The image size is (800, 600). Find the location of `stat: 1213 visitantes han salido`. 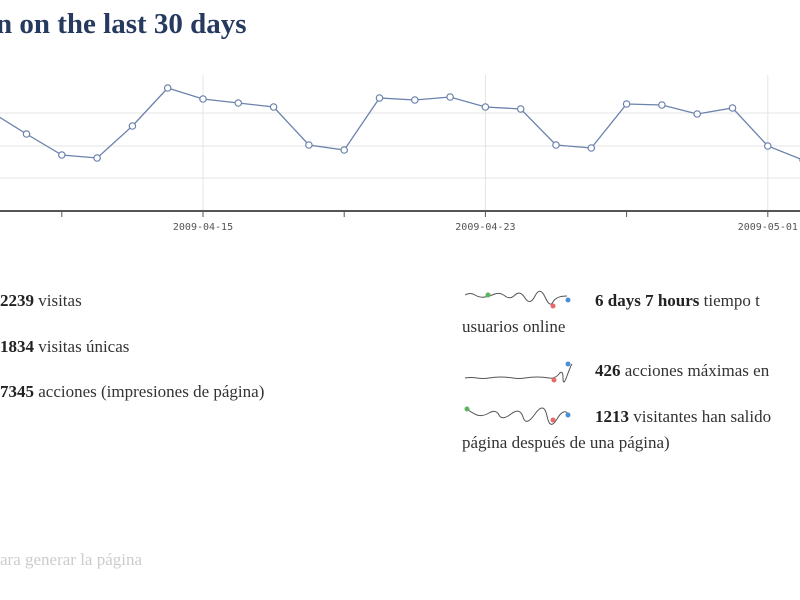

stat: 1213 visitantes han salido is located at coordinates (683, 417).